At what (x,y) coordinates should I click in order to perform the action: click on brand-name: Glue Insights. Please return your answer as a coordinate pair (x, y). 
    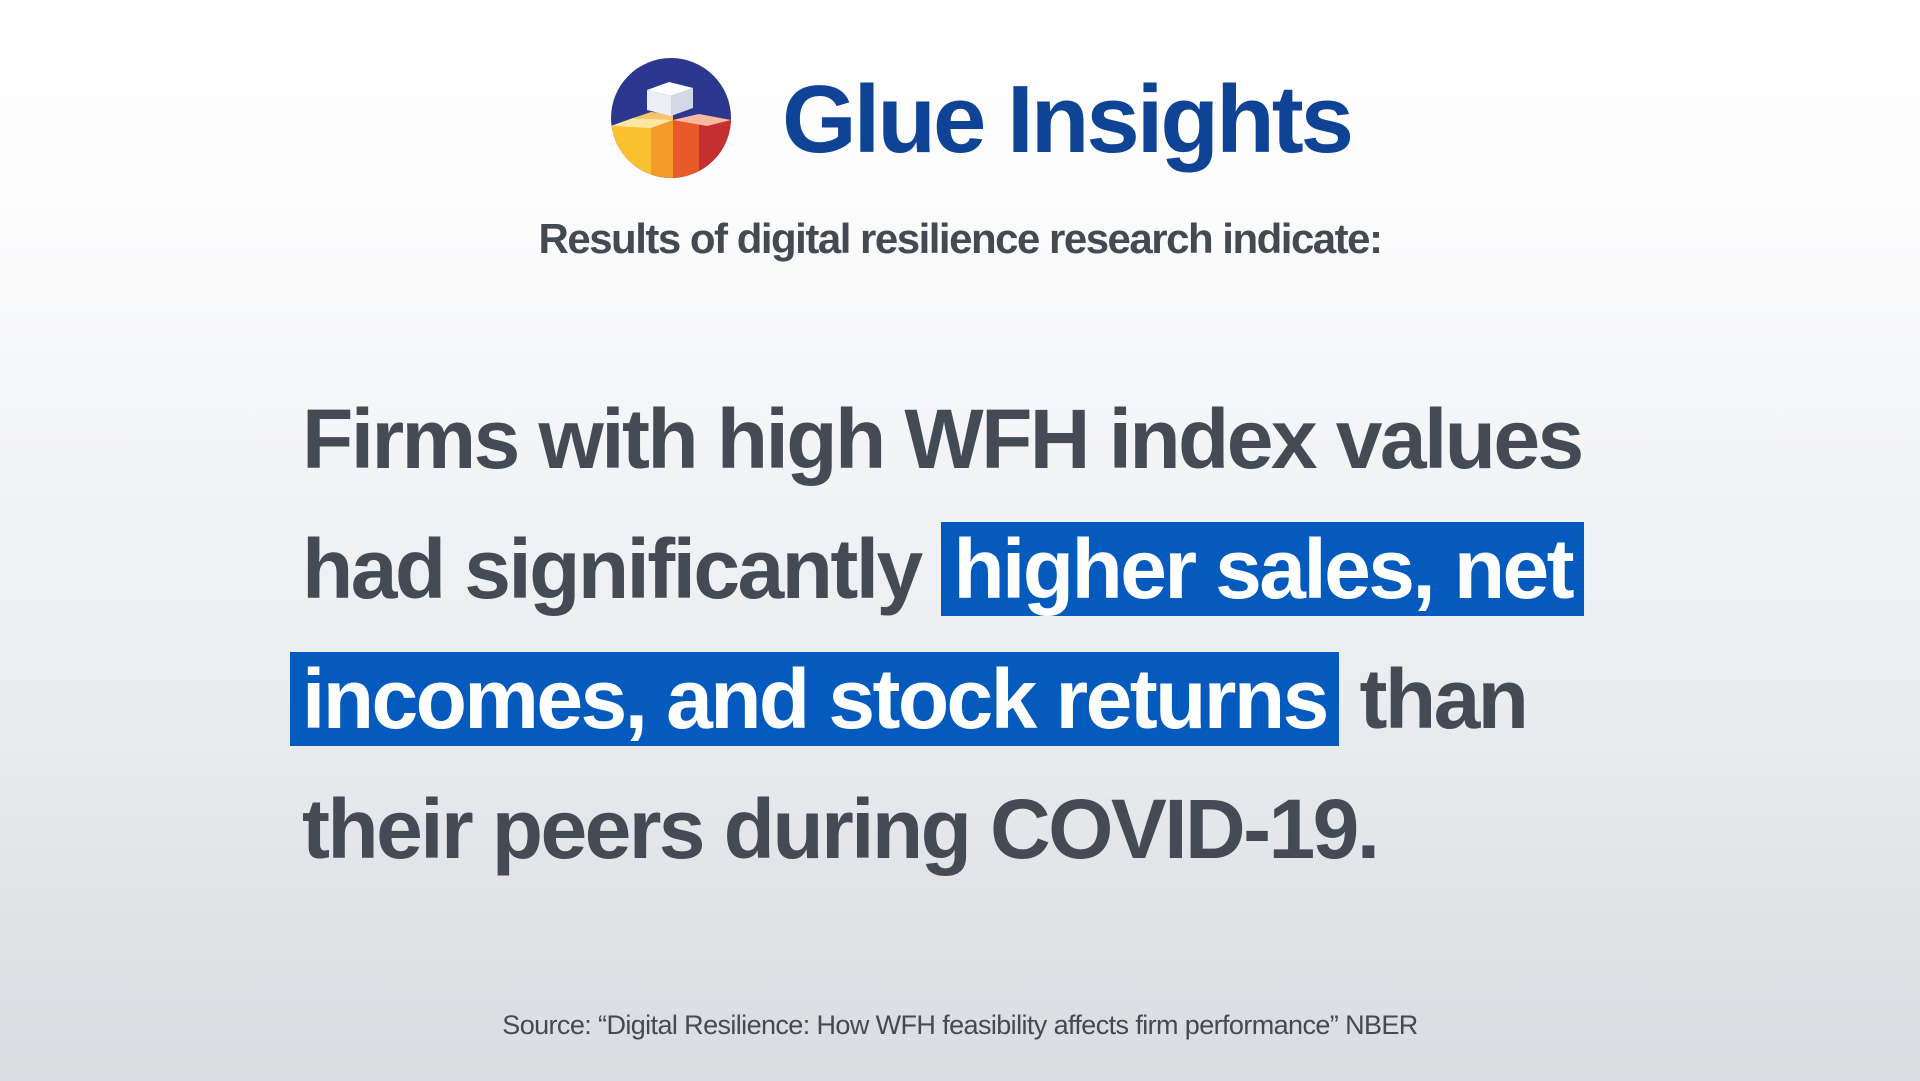
    Looking at the image, I should click on (1068, 119).